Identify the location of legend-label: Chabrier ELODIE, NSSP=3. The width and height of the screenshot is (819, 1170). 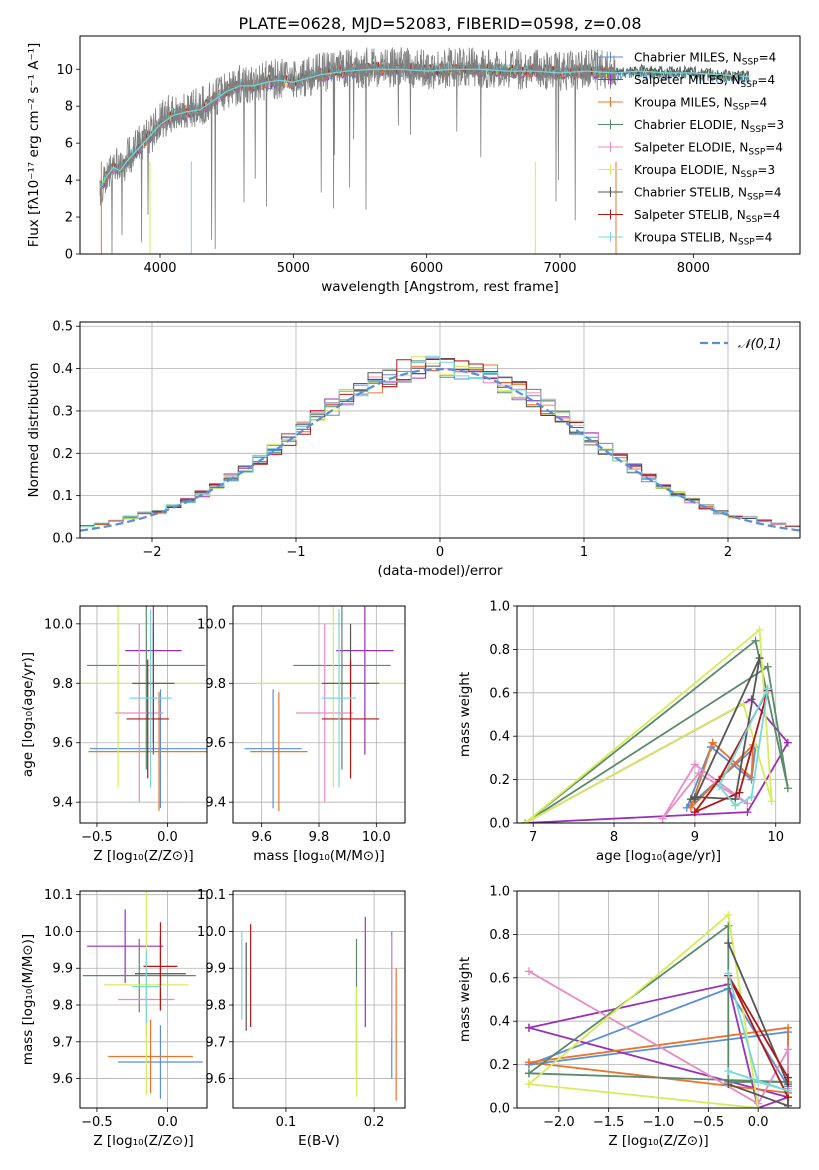
(709, 126).